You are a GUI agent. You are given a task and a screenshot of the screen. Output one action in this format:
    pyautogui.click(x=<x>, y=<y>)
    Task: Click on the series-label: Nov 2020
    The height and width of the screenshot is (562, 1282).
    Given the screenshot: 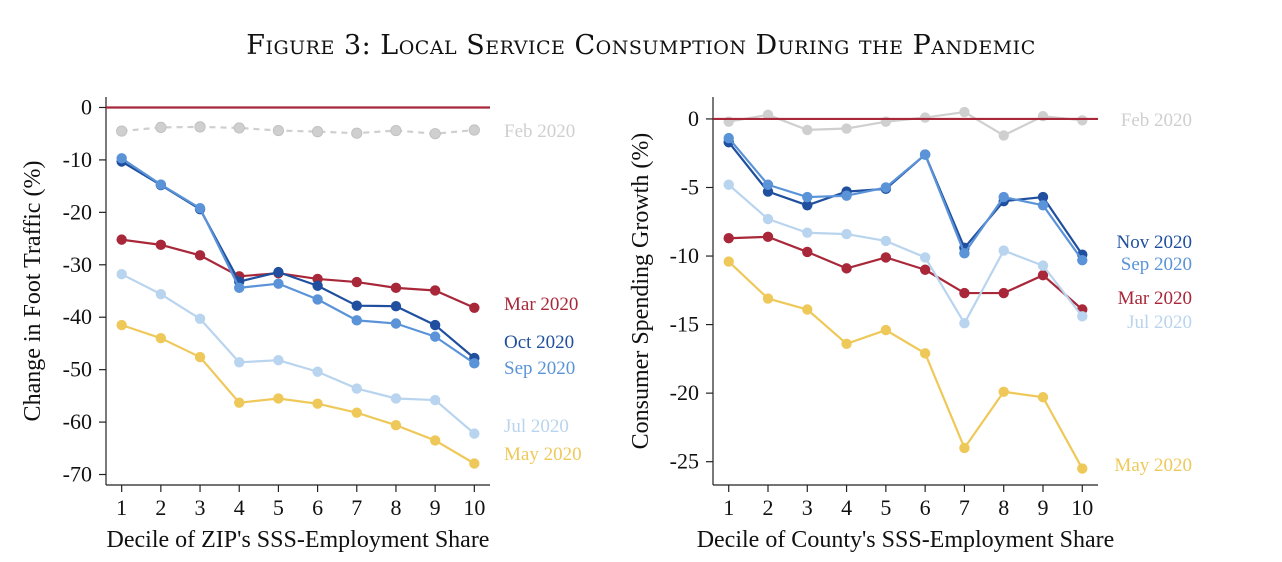 What is the action you would take?
    pyautogui.click(x=1154, y=242)
    